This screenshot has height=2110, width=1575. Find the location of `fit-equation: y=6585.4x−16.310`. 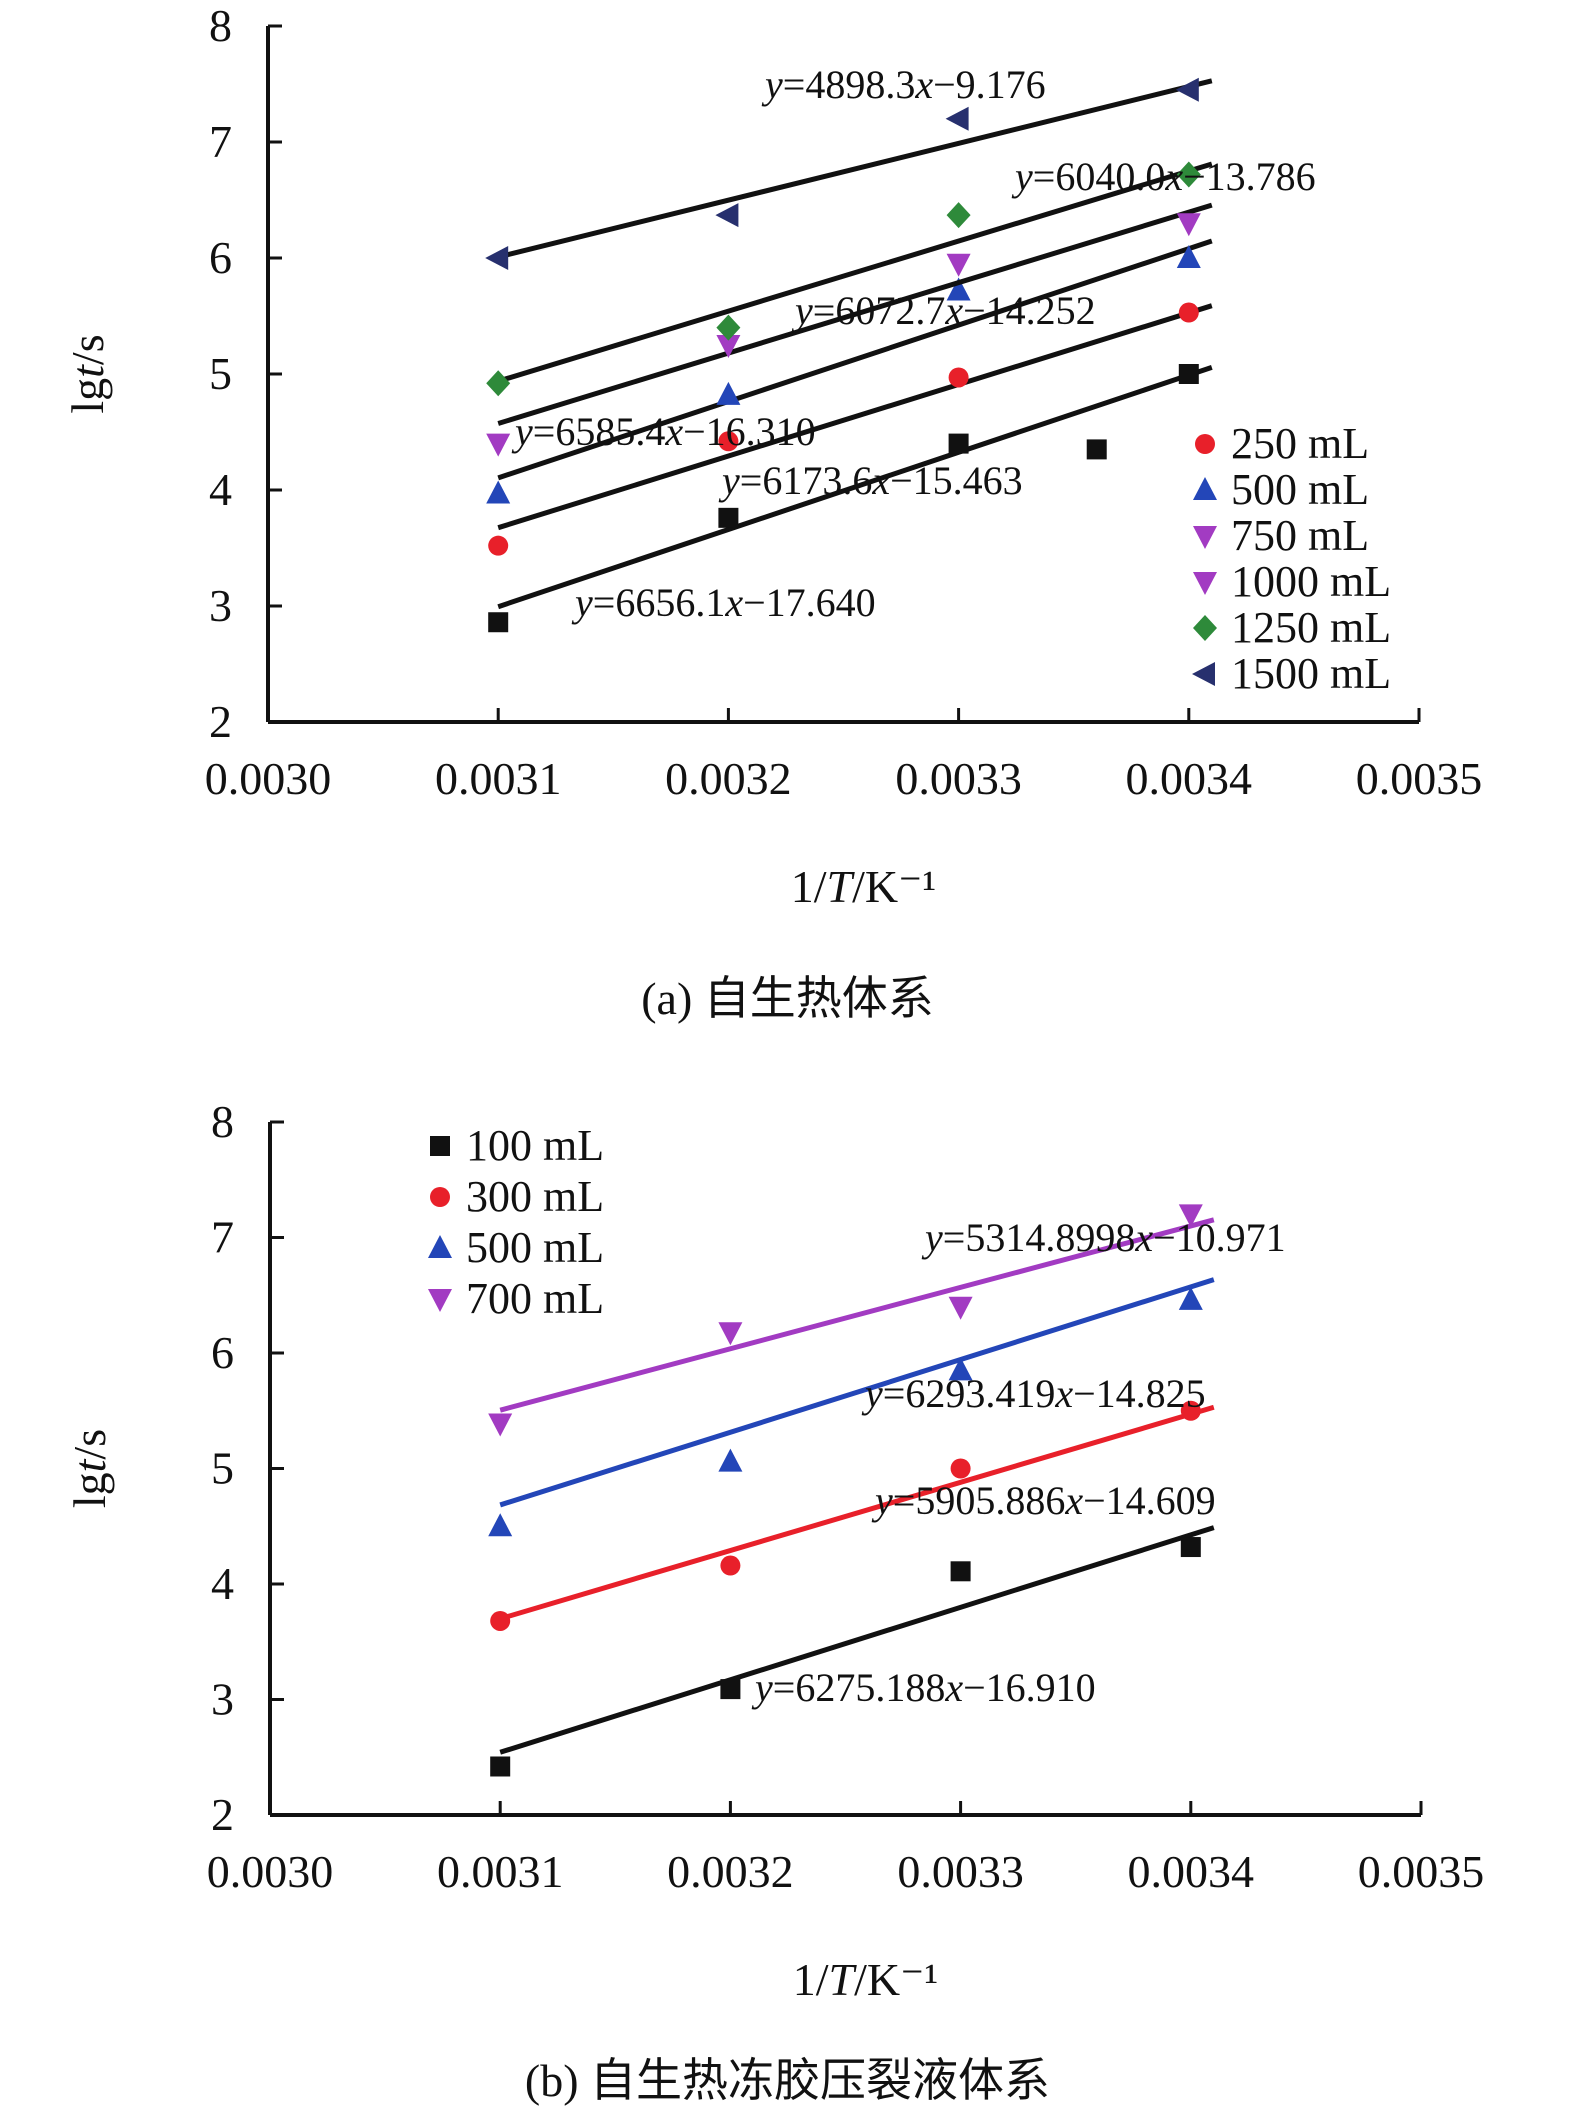

fit-equation: y=6585.4x−16.310 is located at coordinates (663, 431).